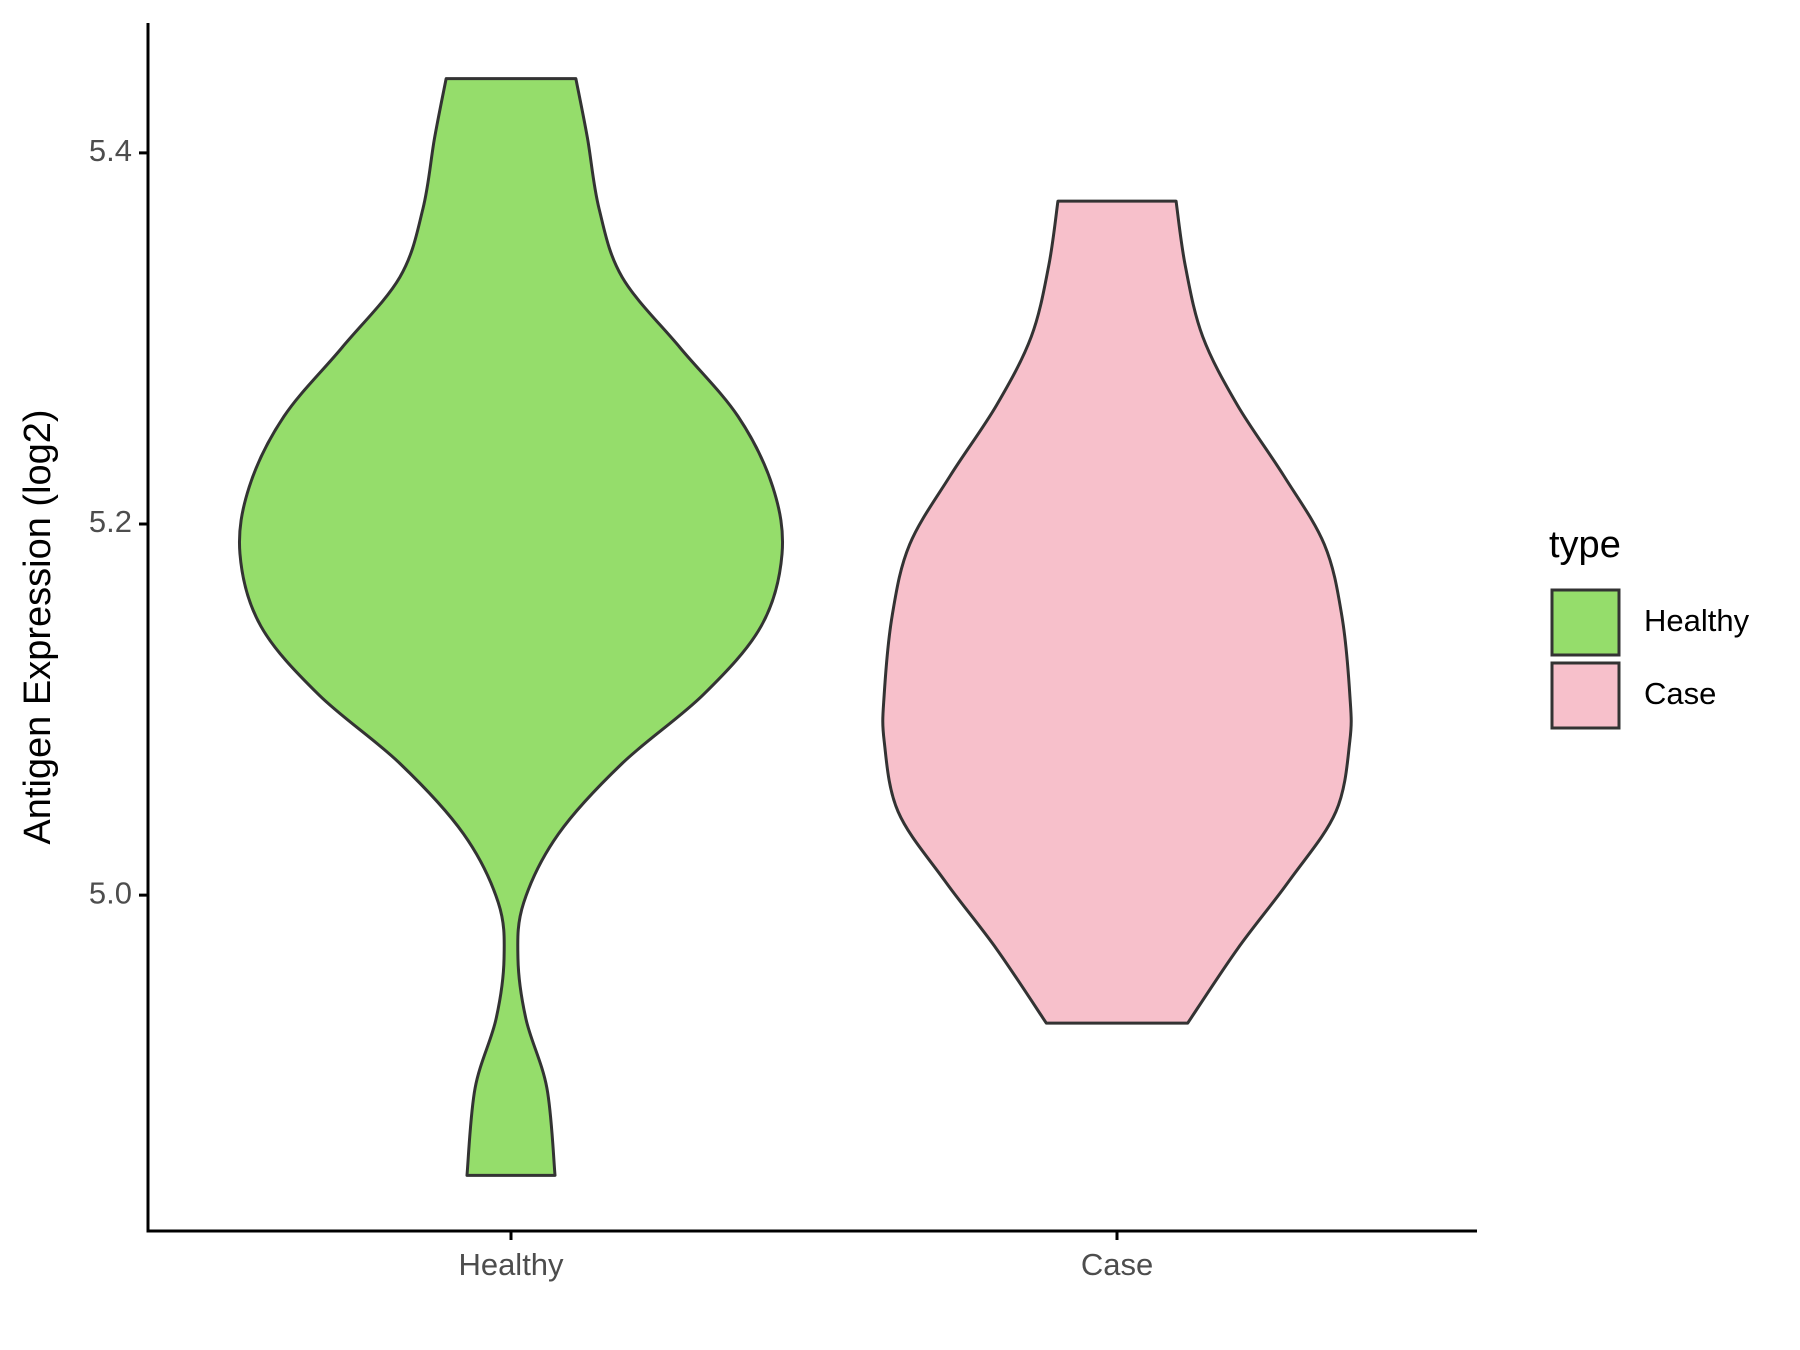 The image size is (1800, 1350). I want to click on x-tick-label: Case, so click(1117, 1264).